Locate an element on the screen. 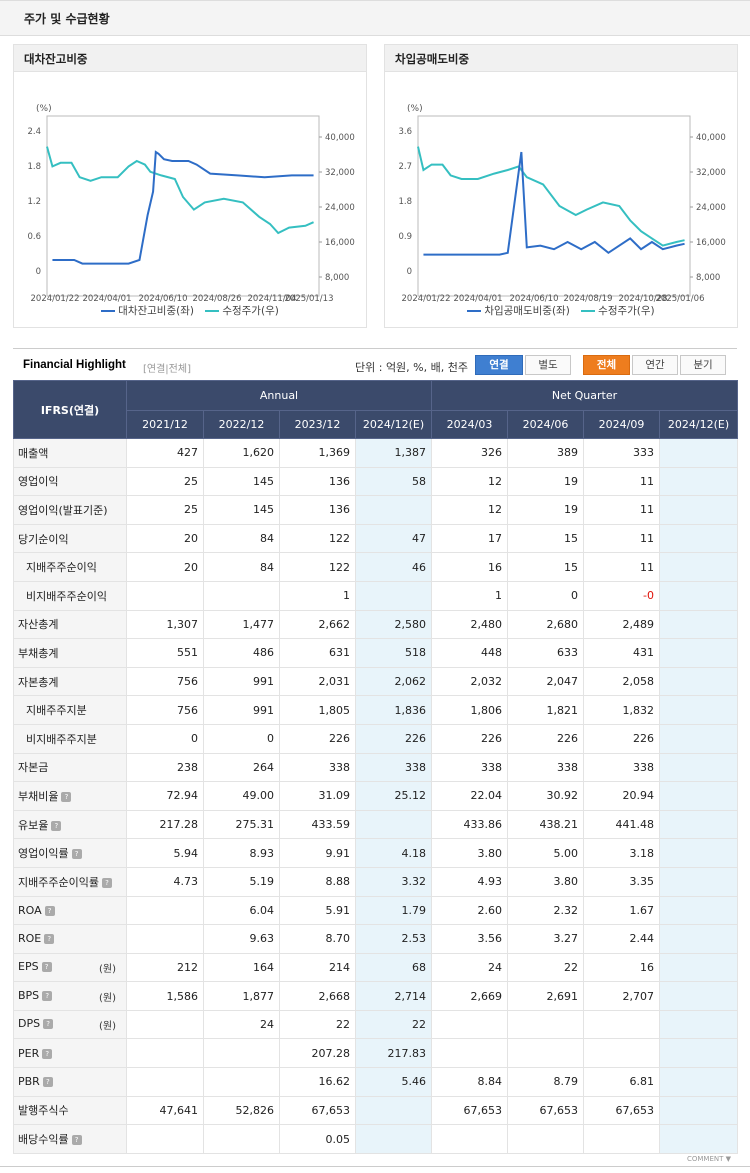 Image resolution: width=750 pixels, height=1173 pixels. table-row: 자본총계 756 991 2,031 2,062 2,032 2,047 2,058 is located at coordinates (375, 681).